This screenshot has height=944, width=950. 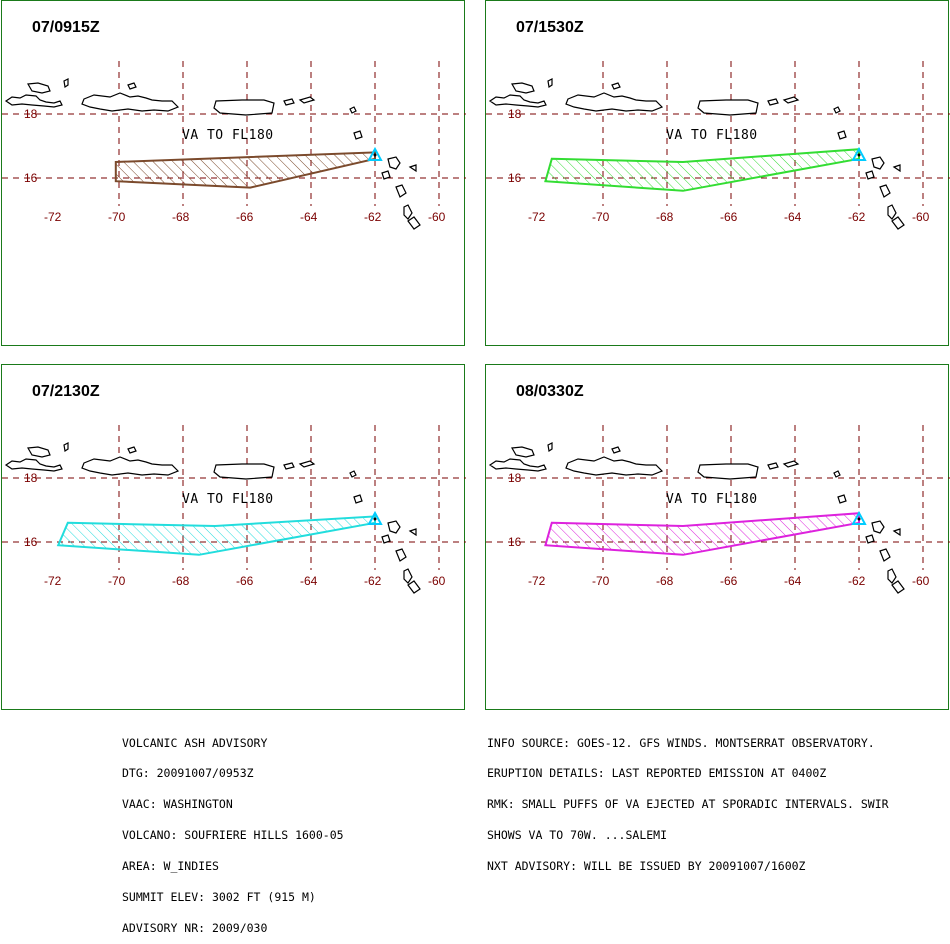 What do you see at coordinates (188, 773) in the screenshot?
I see `advisory-line: DTG: 20091007/0953Z` at bounding box center [188, 773].